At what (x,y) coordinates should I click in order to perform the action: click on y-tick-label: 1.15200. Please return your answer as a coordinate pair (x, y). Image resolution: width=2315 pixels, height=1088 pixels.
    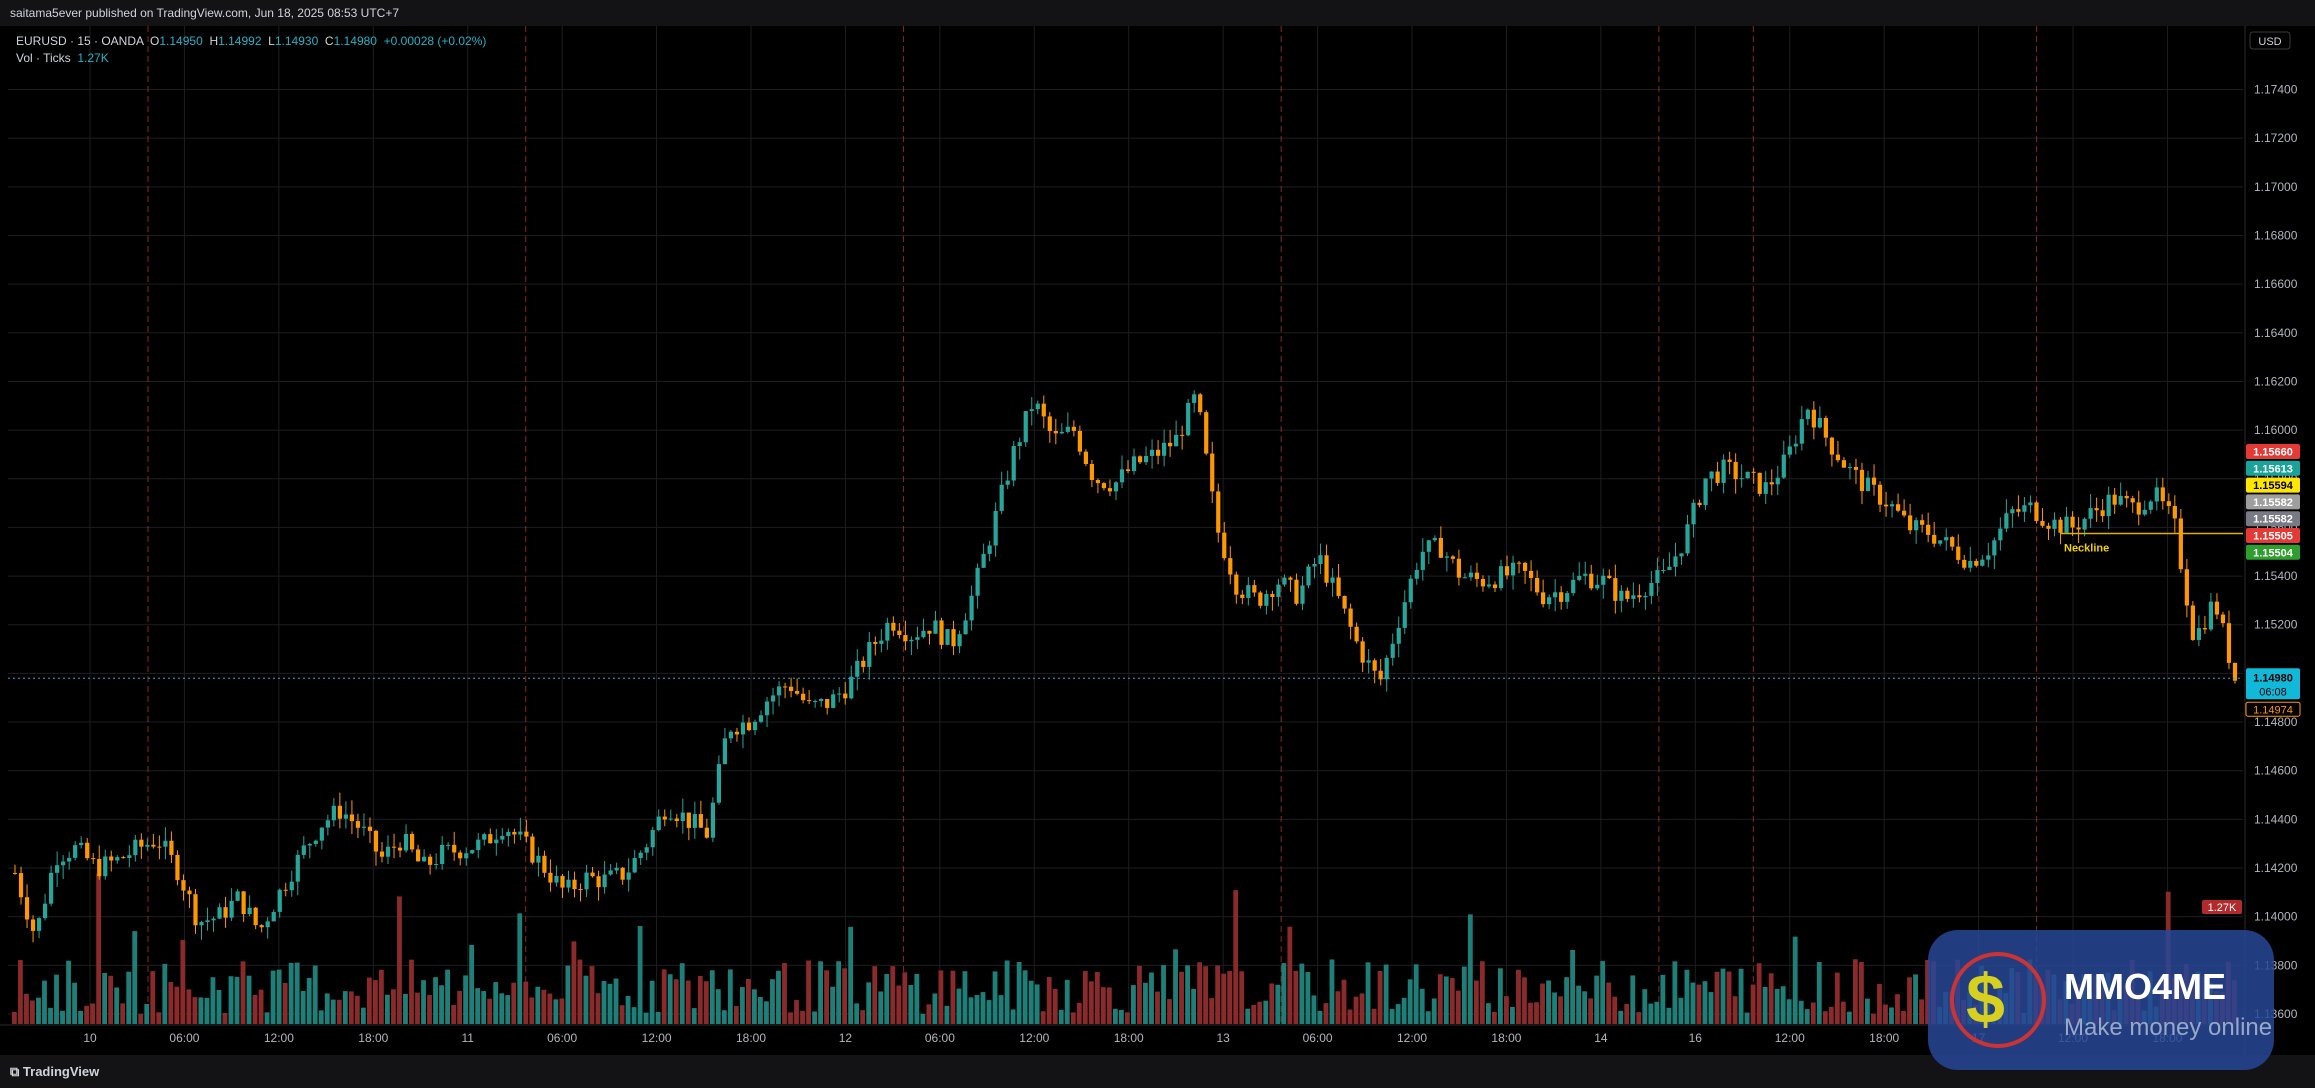
    Looking at the image, I should click on (2276, 625).